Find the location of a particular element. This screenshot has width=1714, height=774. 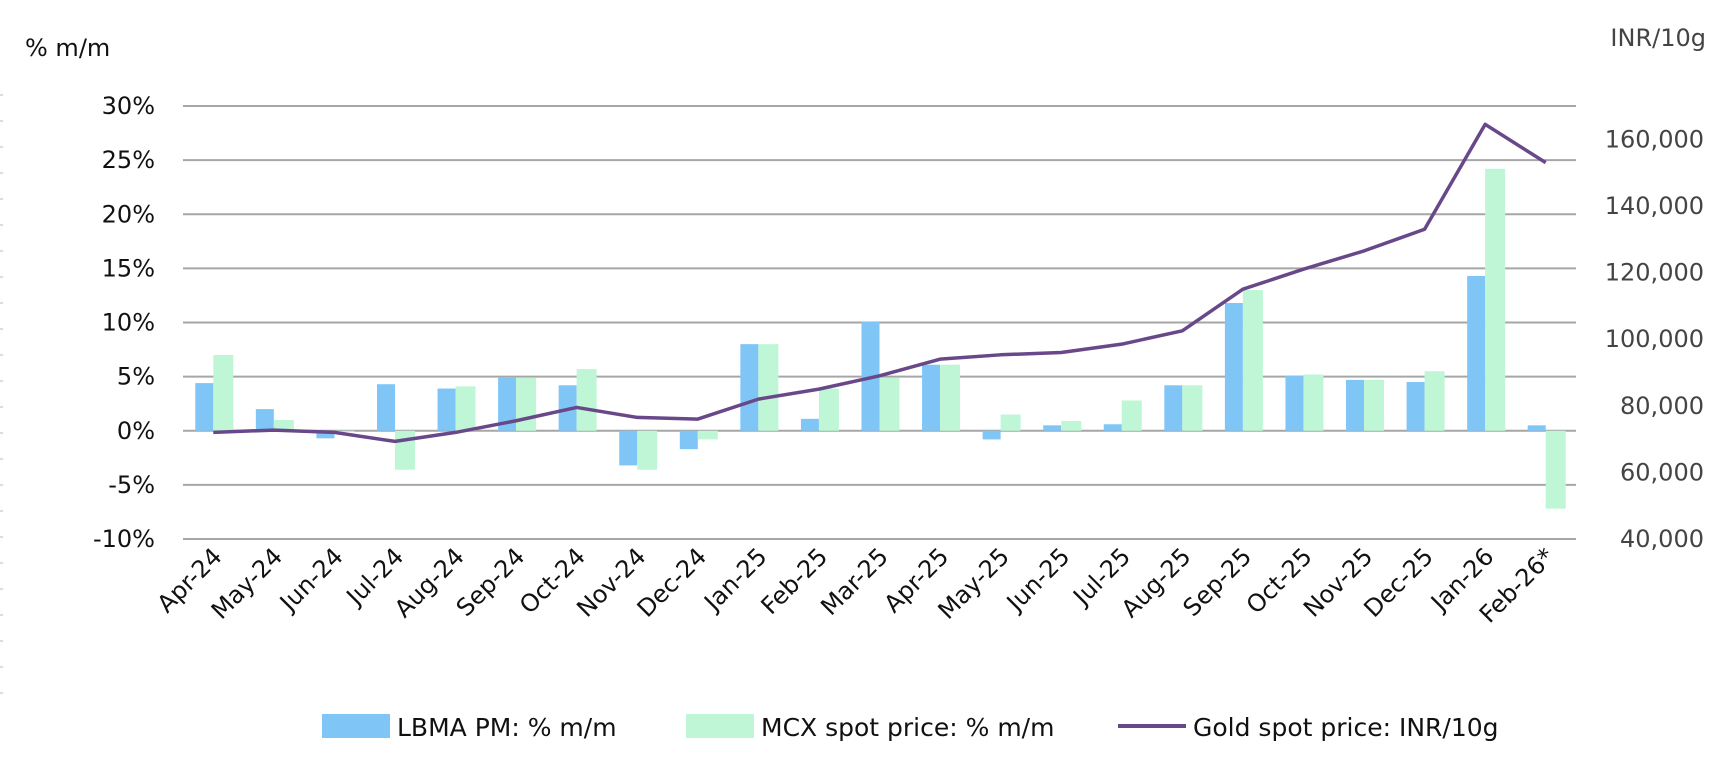

x-tick-label: Sep-25 is located at coordinates (1218, 582).